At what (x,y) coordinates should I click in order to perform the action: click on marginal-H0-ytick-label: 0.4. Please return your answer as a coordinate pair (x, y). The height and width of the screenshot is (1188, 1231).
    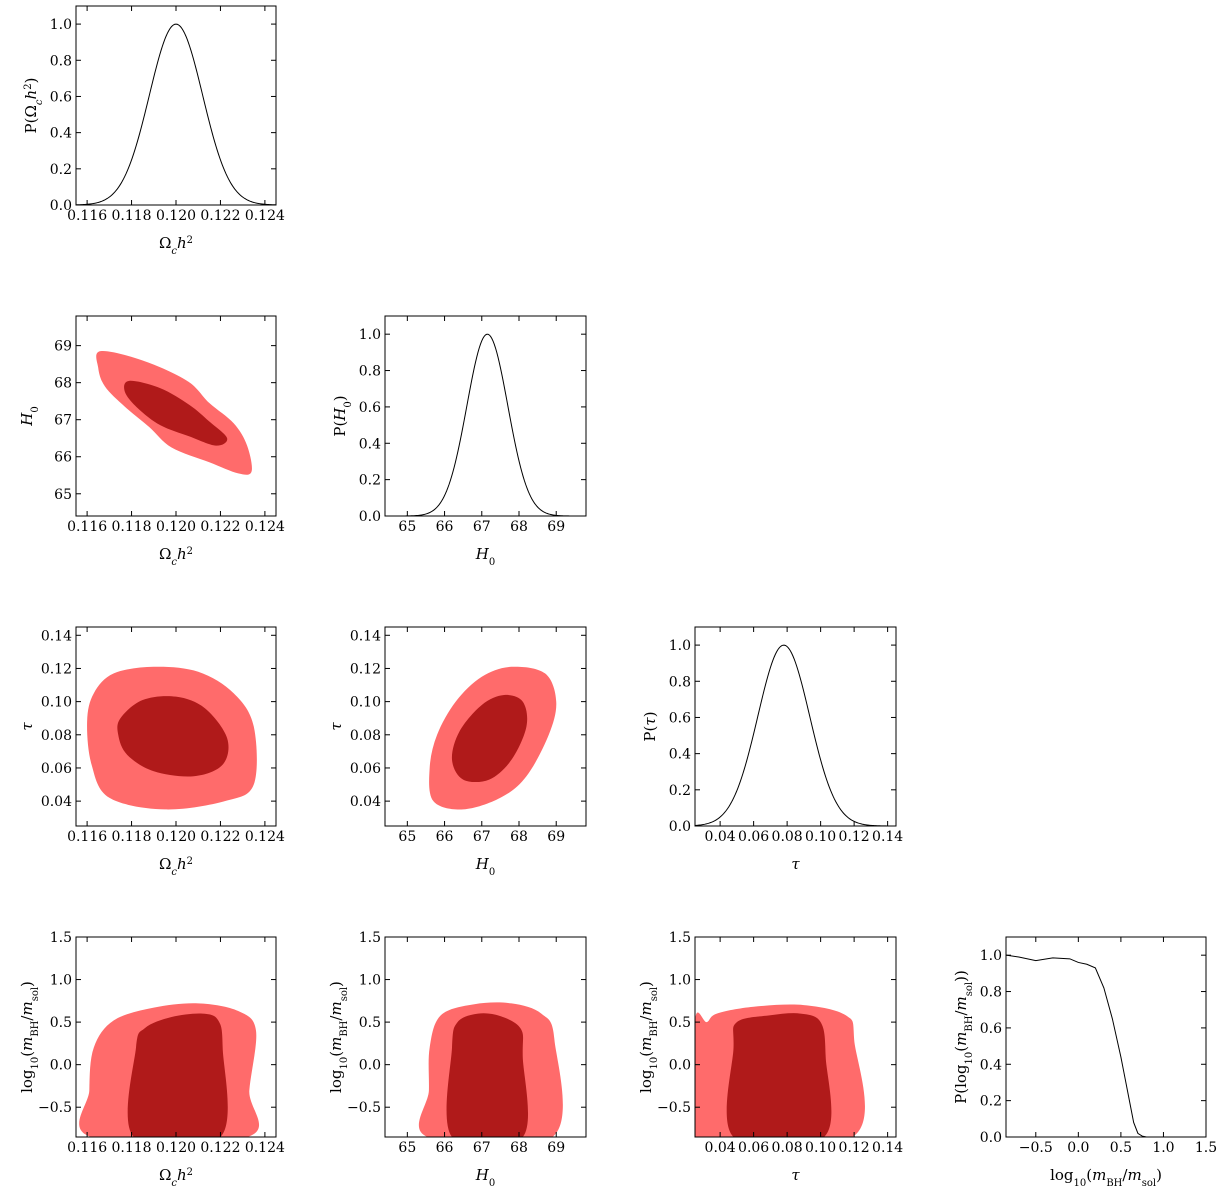
    Looking at the image, I should click on (370, 444).